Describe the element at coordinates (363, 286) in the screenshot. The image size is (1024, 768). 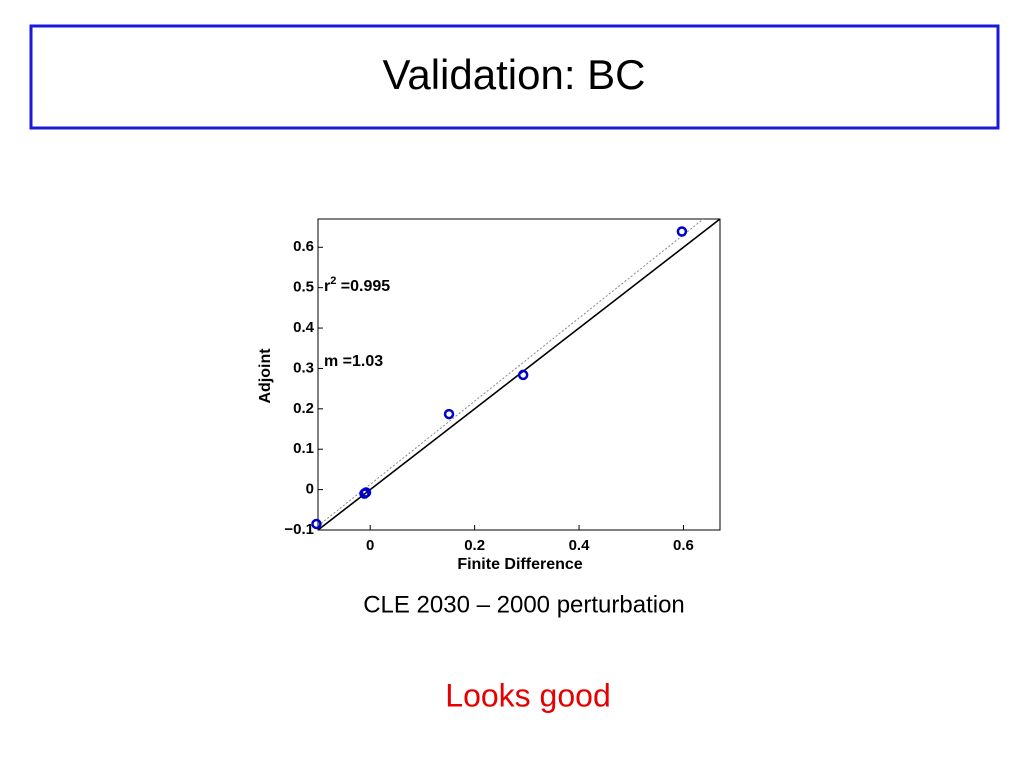
I see `annotation-text: =0.995` at that location.